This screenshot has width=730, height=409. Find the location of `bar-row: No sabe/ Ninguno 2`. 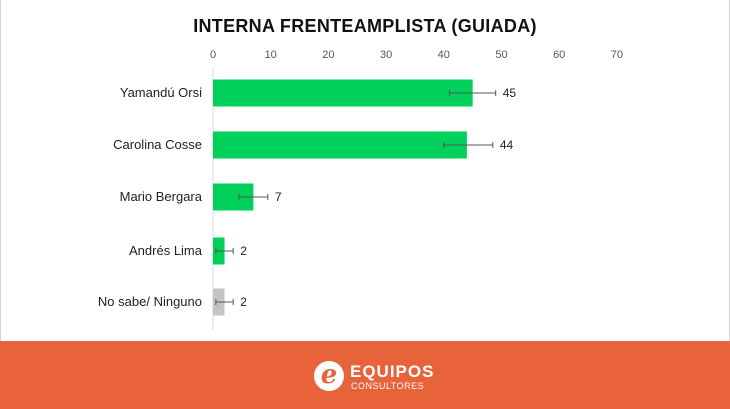

bar-row: No sabe/ Ninguno 2 is located at coordinates (172, 302).